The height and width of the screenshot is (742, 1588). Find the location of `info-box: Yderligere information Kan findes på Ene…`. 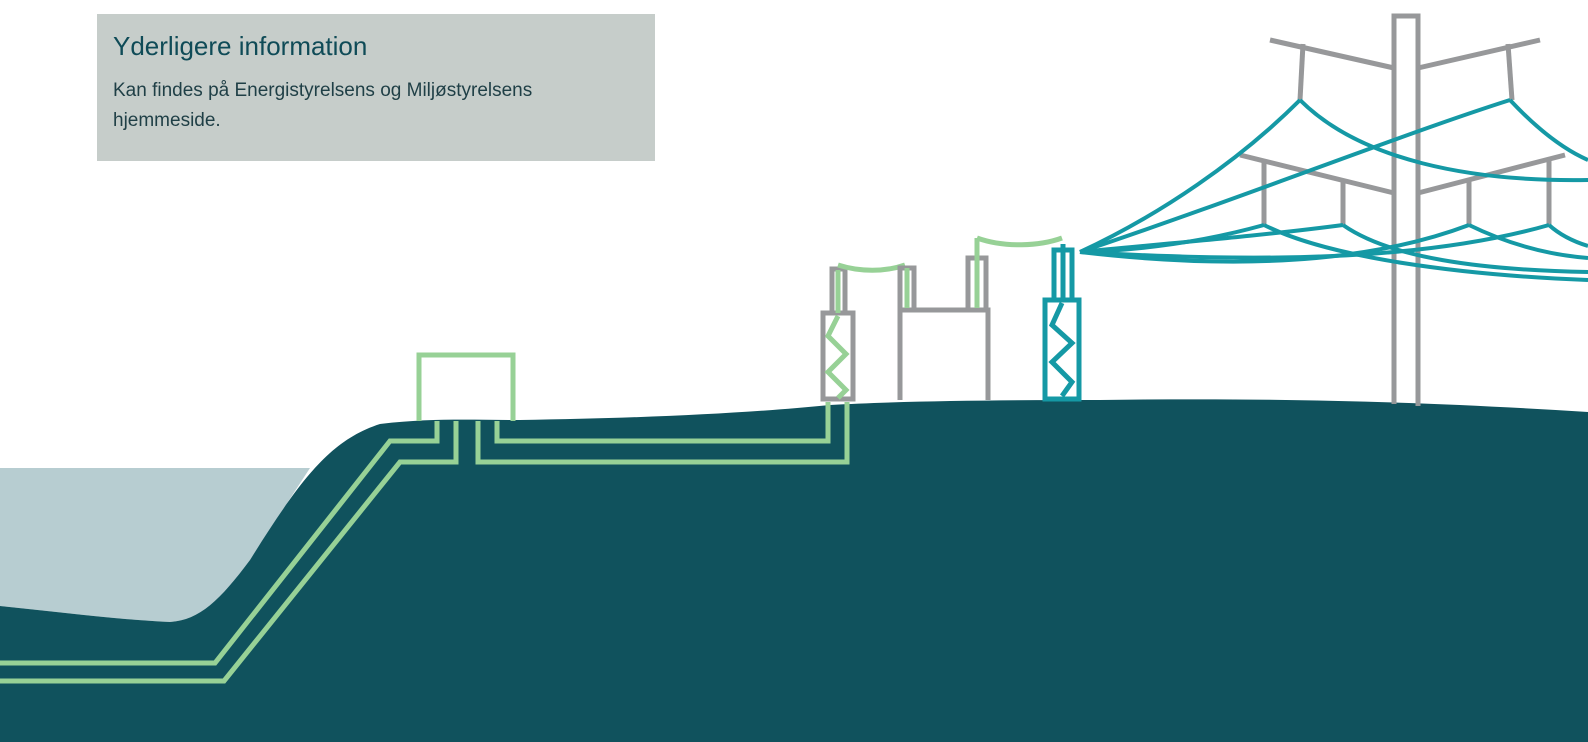

info-box: Yderligere information Kan findes på Ene… is located at coordinates (376, 87).